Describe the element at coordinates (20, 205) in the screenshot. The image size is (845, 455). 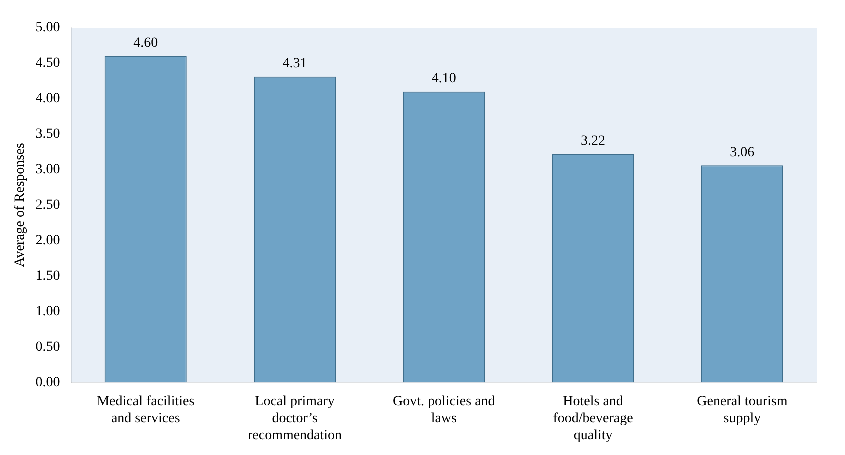
I see `y-axis-title: Average of Responses` at that location.